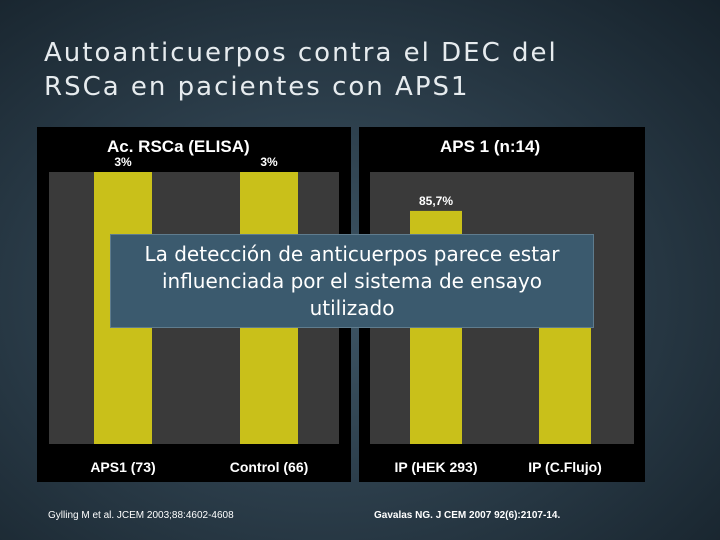 Image resolution: width=720 pixels, height=540 pixels. What do you see at coordinates (141, 515) in the screenshot?
I see `citation-left: Gylling M et al. JCEM 2003;88:4602-4608` at bounding box center [141, 515].